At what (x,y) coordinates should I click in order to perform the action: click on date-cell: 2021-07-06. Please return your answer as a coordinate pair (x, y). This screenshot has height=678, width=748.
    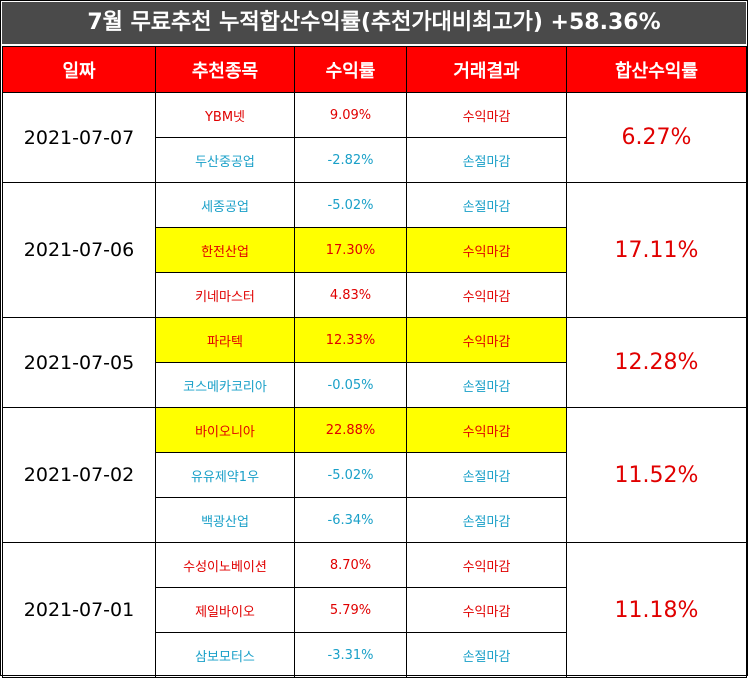
    Looking at the image, I should click on (79, 250).